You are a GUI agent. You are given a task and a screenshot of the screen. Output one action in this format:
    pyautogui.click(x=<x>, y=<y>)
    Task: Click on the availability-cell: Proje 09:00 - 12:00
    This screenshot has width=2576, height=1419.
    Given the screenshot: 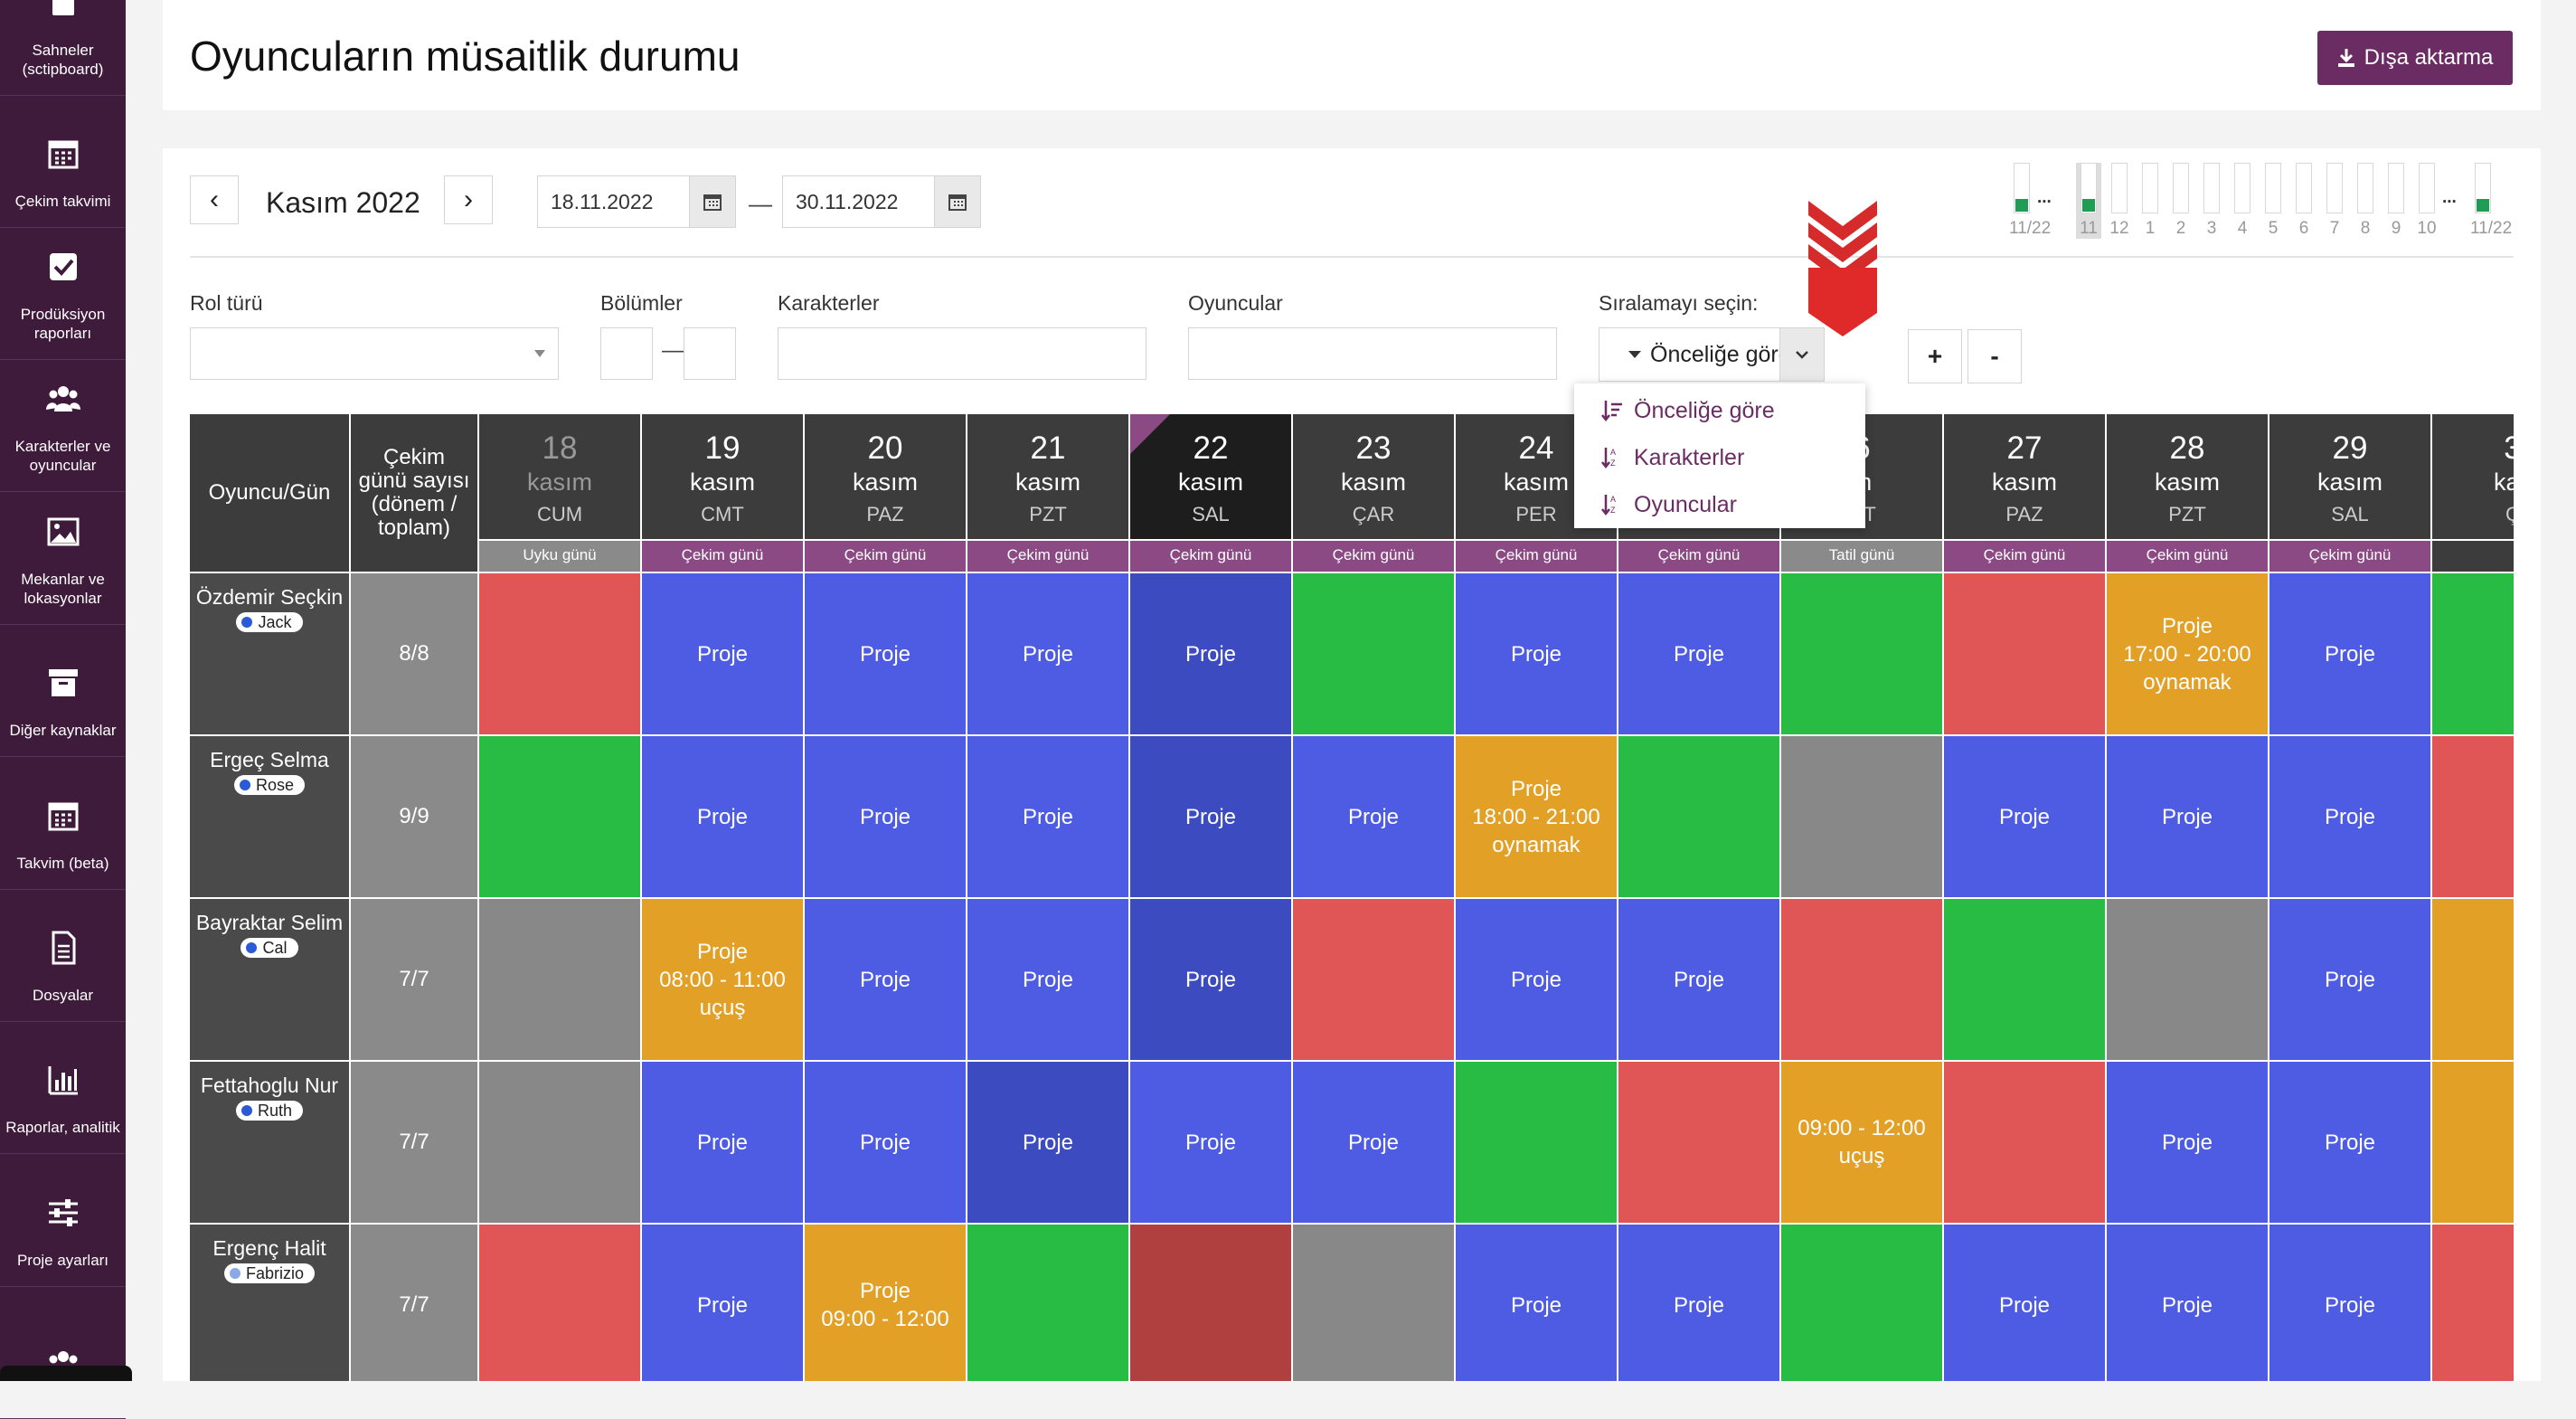 What is the action you would take?
    pyautogui.click(x=886, y=1303)
    